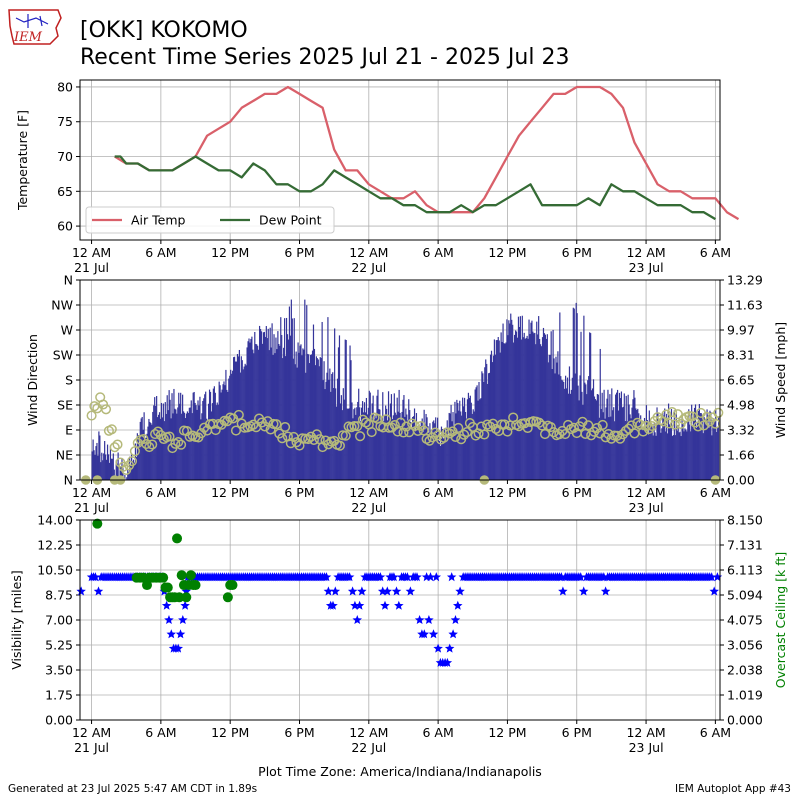 The width and height of the screenshot is (800, 800). Describe the element at coordinates (290, 220) in the screenshot. I see `legend-dew-point-label: Dew Point` at that location.